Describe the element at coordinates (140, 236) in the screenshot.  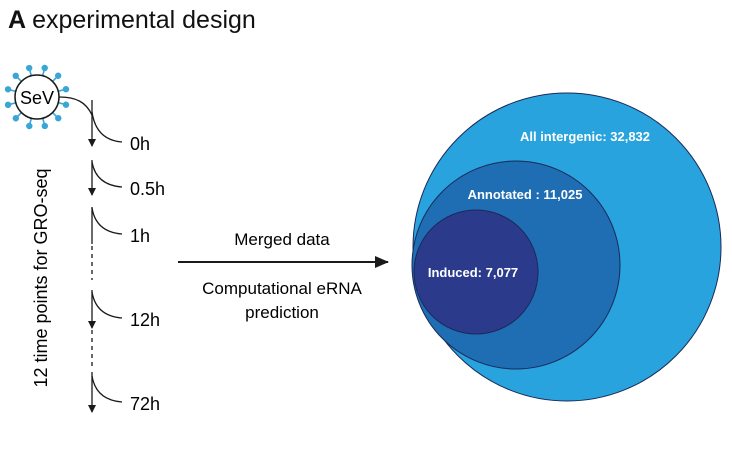
I see `time-point-label: 1h` at that location.